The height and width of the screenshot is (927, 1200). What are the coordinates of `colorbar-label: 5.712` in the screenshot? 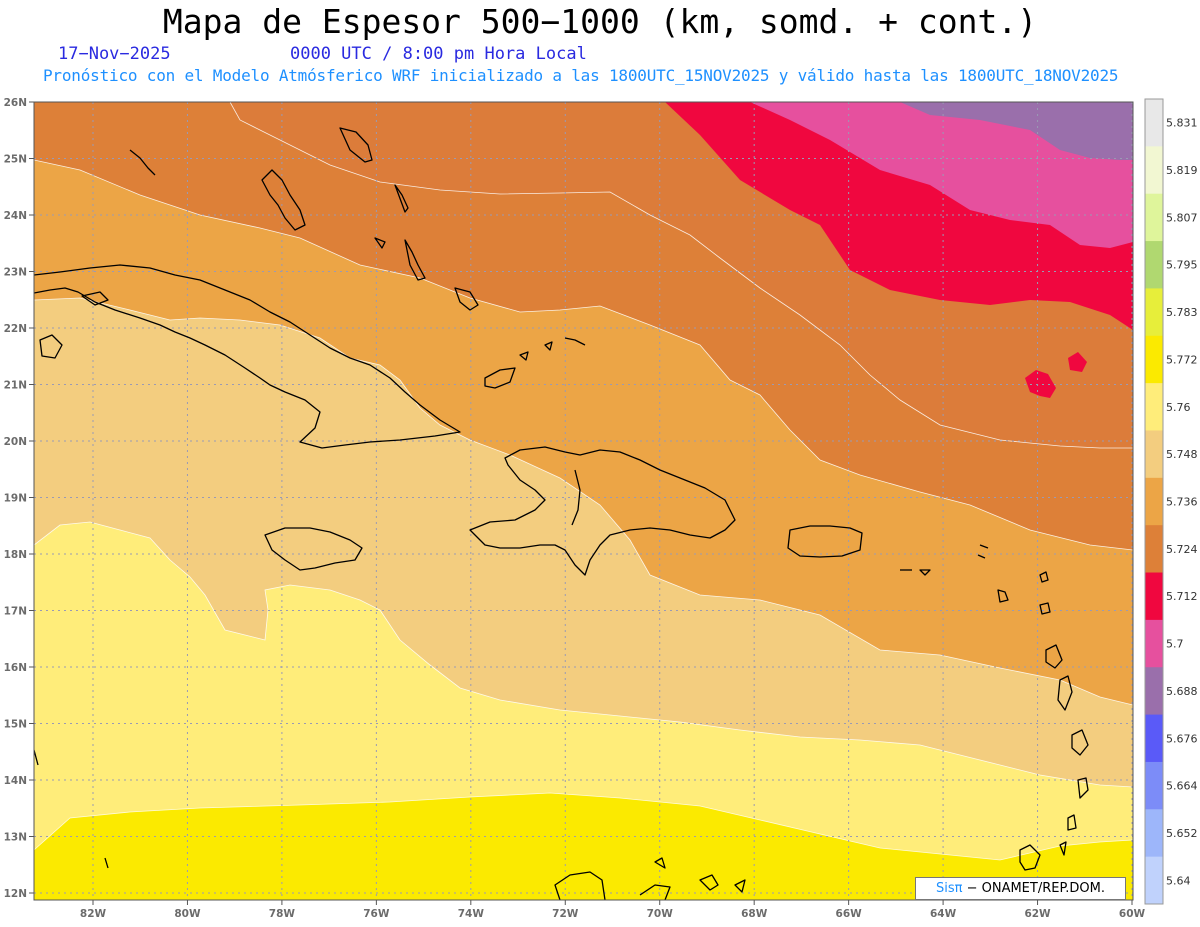 It's located at (1182, 596).